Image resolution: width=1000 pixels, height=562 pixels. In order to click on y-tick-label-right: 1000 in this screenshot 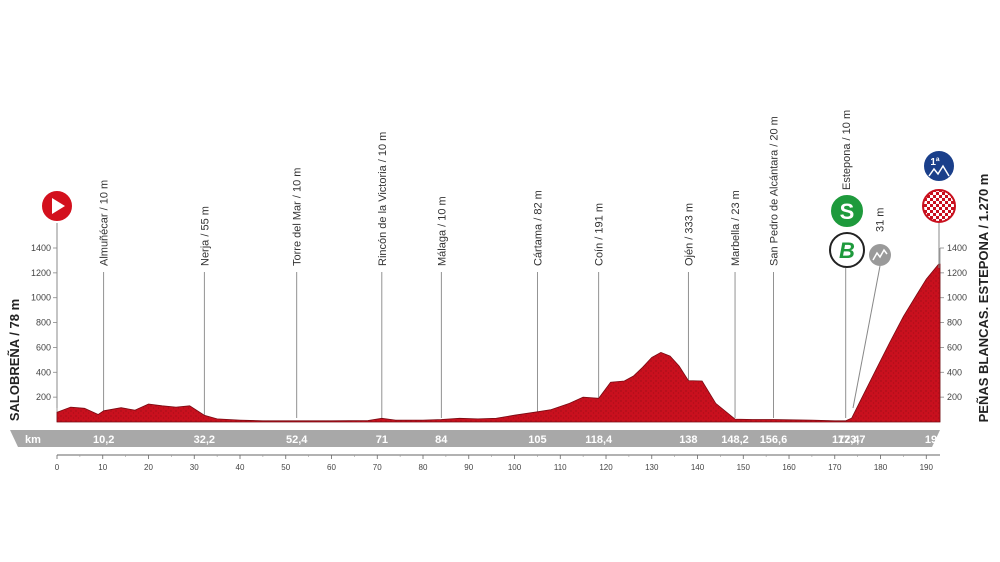, I will do `click(957, 298)`.